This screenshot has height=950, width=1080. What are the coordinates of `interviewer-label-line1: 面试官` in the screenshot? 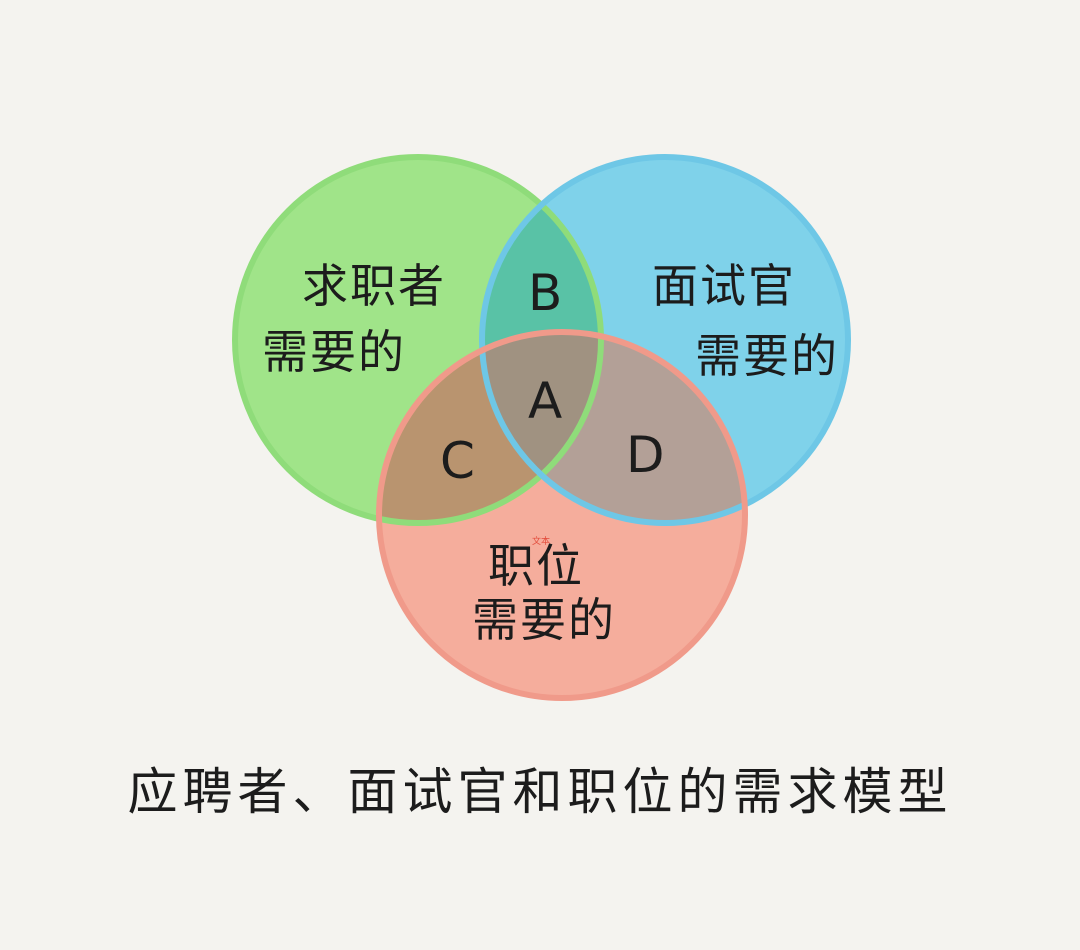 It's located at (724, 286).